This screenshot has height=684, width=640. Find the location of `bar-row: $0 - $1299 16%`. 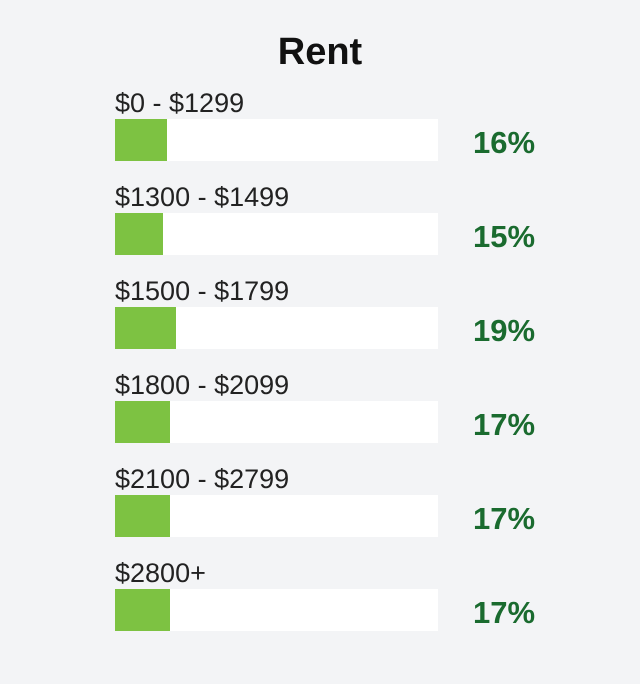

bar-row: $0 - $1299 16% is located at coordinates (335, 134).